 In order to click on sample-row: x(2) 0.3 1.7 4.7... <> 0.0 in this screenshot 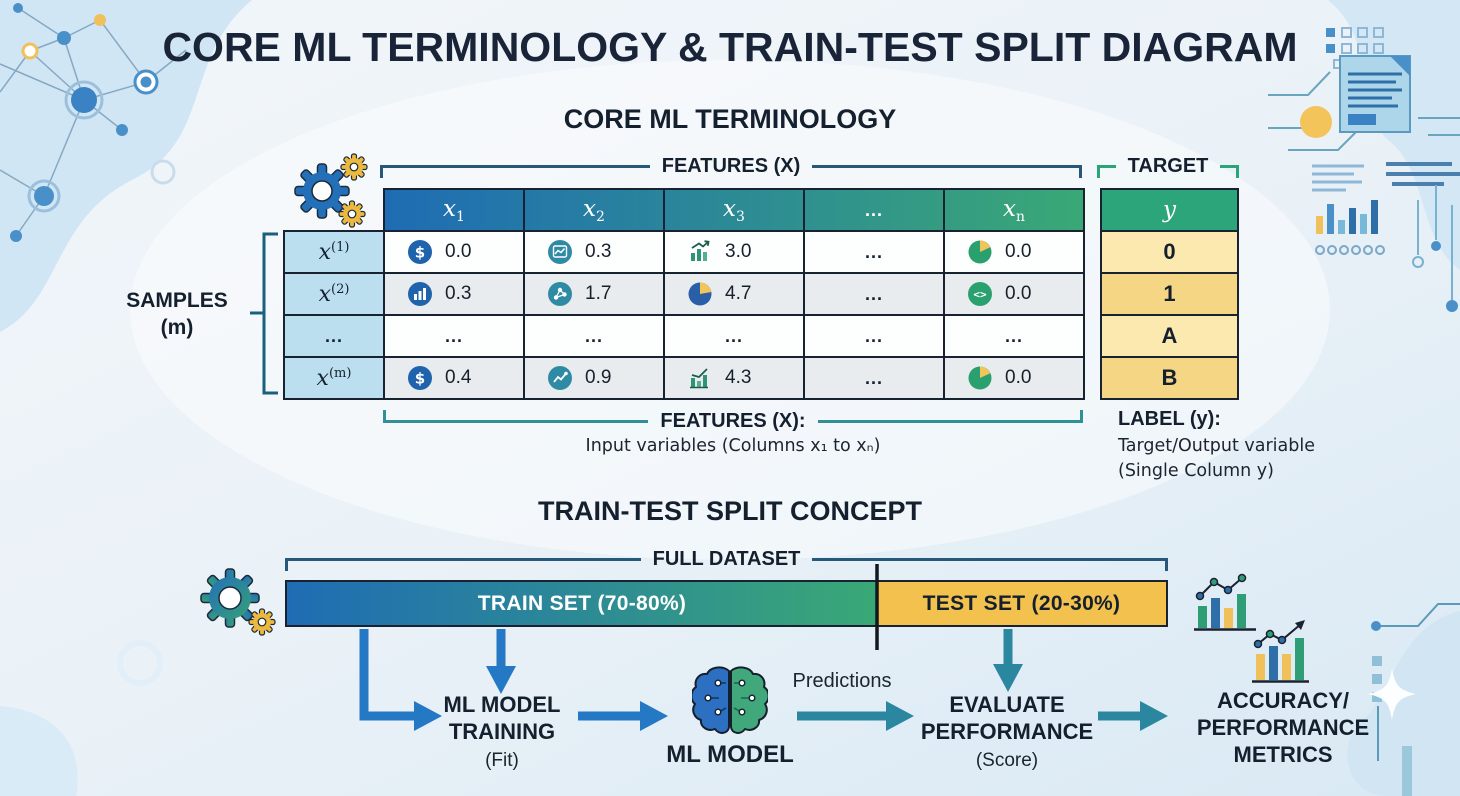, I will do `click(684, 294)`.